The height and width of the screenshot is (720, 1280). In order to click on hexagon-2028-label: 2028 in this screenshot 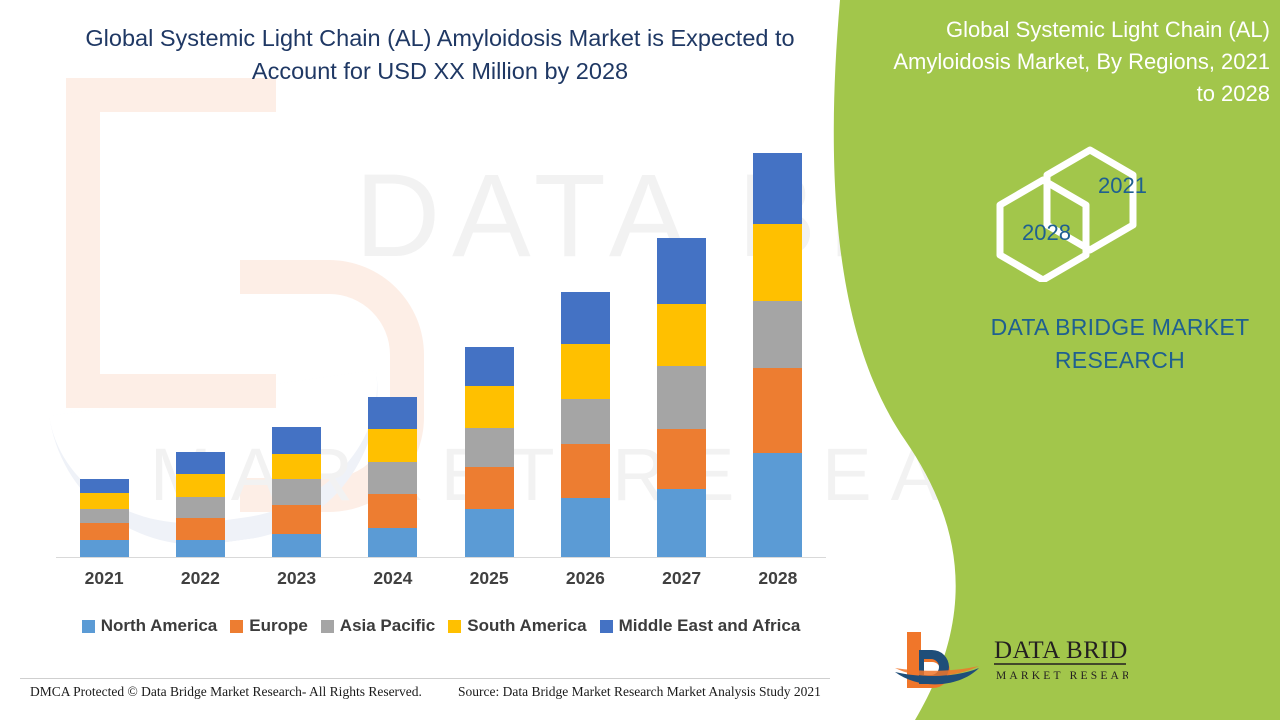, I will do `click(1046, 232)`.